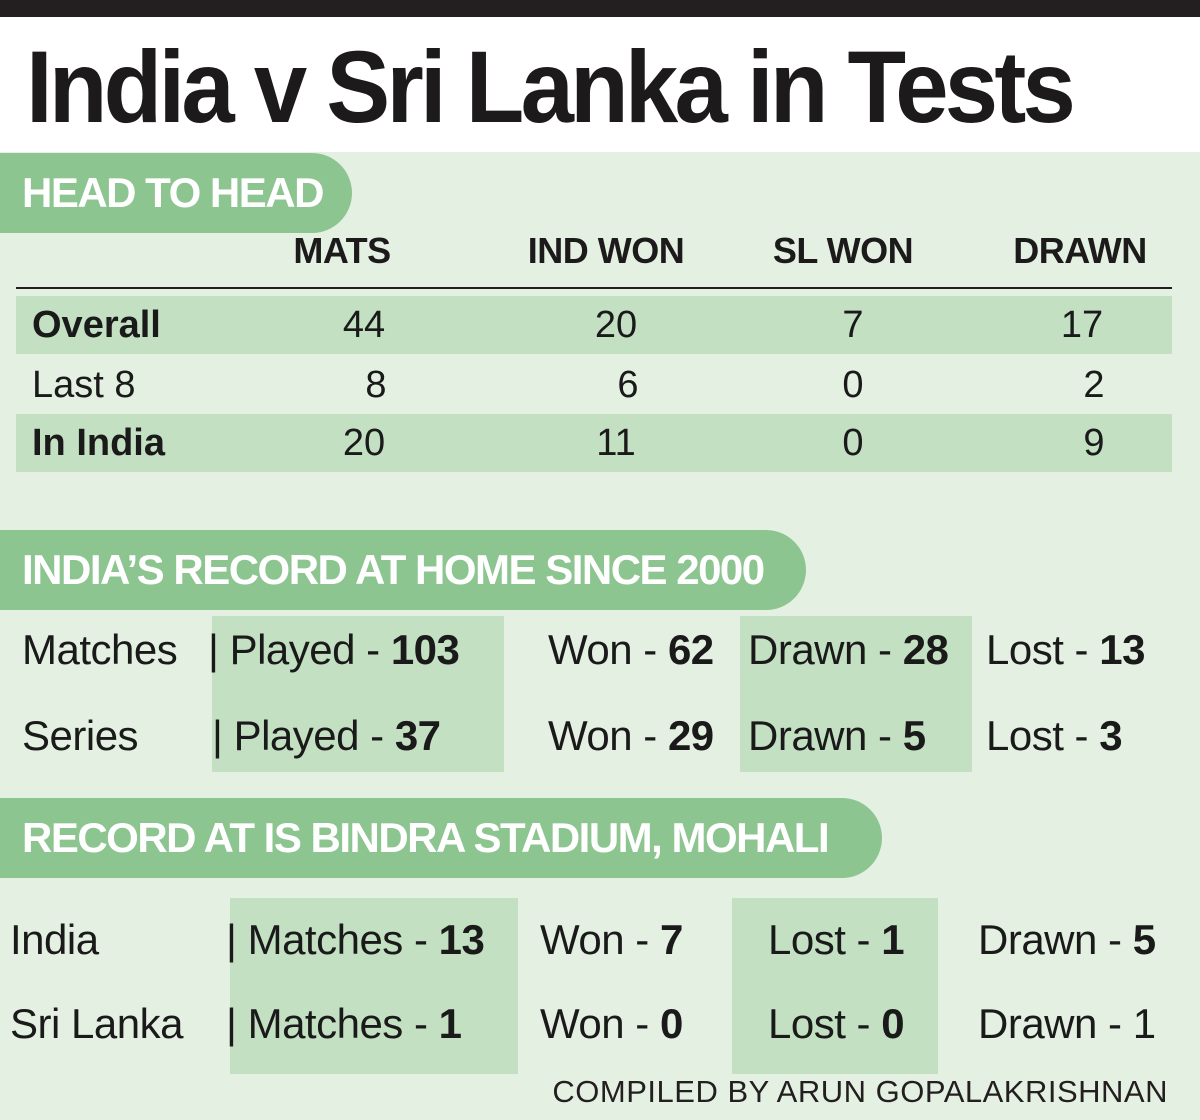 Image resolution: width=1200 pixels, height=1120 pixels. What do you see at coordinates (594, 443) in the screenshot?
I see `head-to-head-row-in-india: In India 20 11 0 9` at bounding box center [594, 443].